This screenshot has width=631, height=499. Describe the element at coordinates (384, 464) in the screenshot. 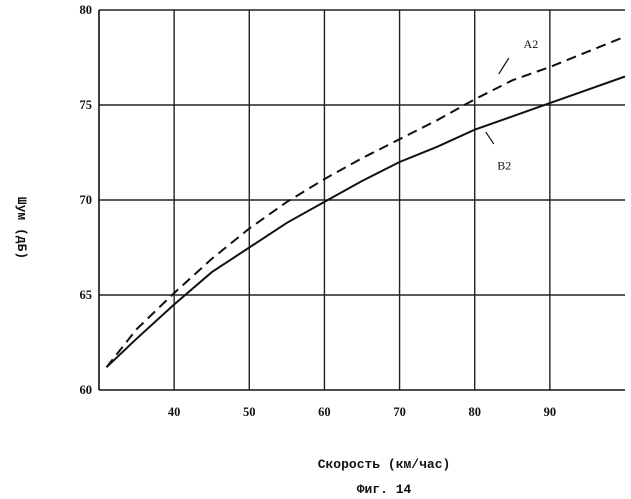

I see `x-axis-label: Скорость (км/час)` at that location.